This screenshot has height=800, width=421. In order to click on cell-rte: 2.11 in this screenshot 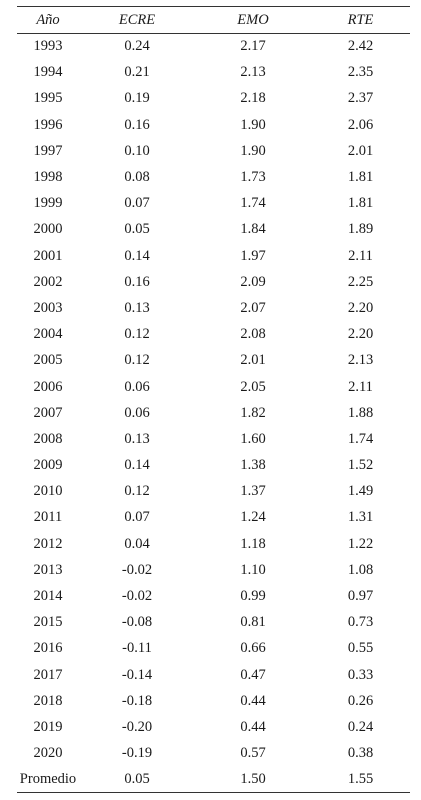, I will do `click(360, 386)`.